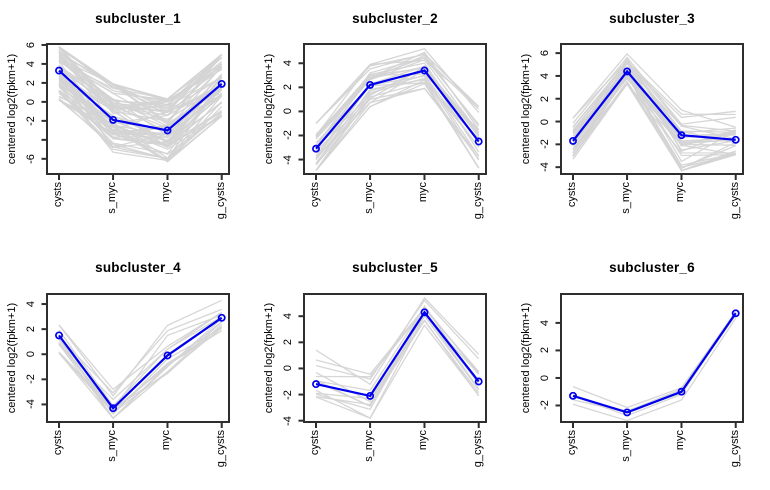  What do you see at coordinates (31, 44) in the screenshot?
I see `y-tick-label: 6` at bounding box center [31, 44].